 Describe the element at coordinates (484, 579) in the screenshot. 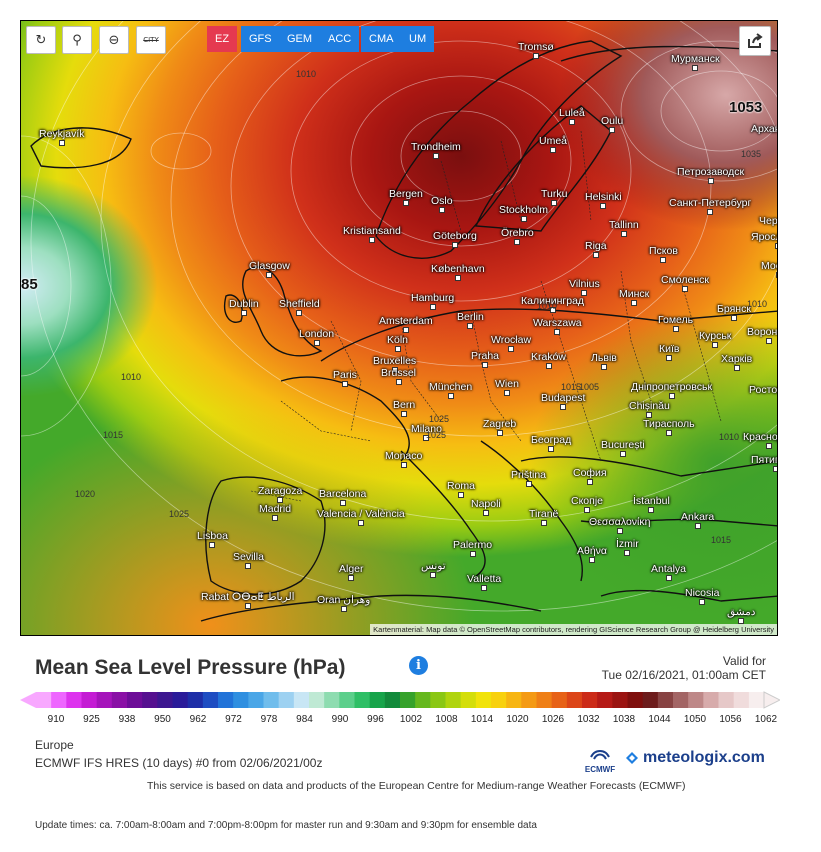

I see `city-label: Valletta` at that location.